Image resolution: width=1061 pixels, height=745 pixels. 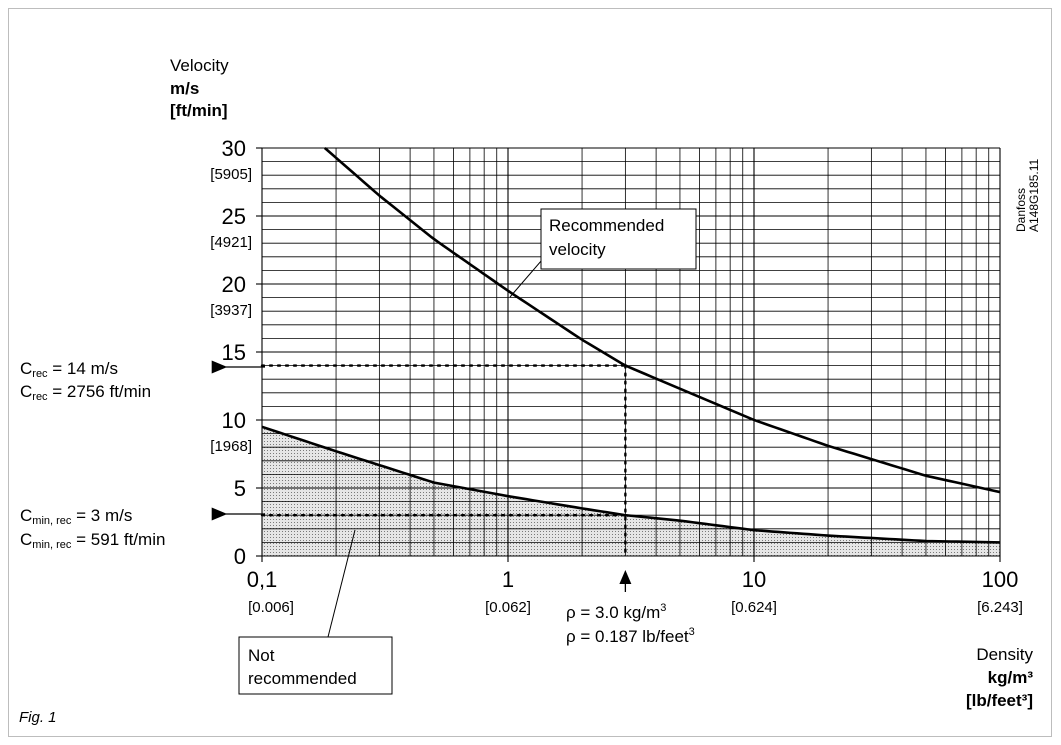 I want to click on density-arrow, so click(x=625, y=577).